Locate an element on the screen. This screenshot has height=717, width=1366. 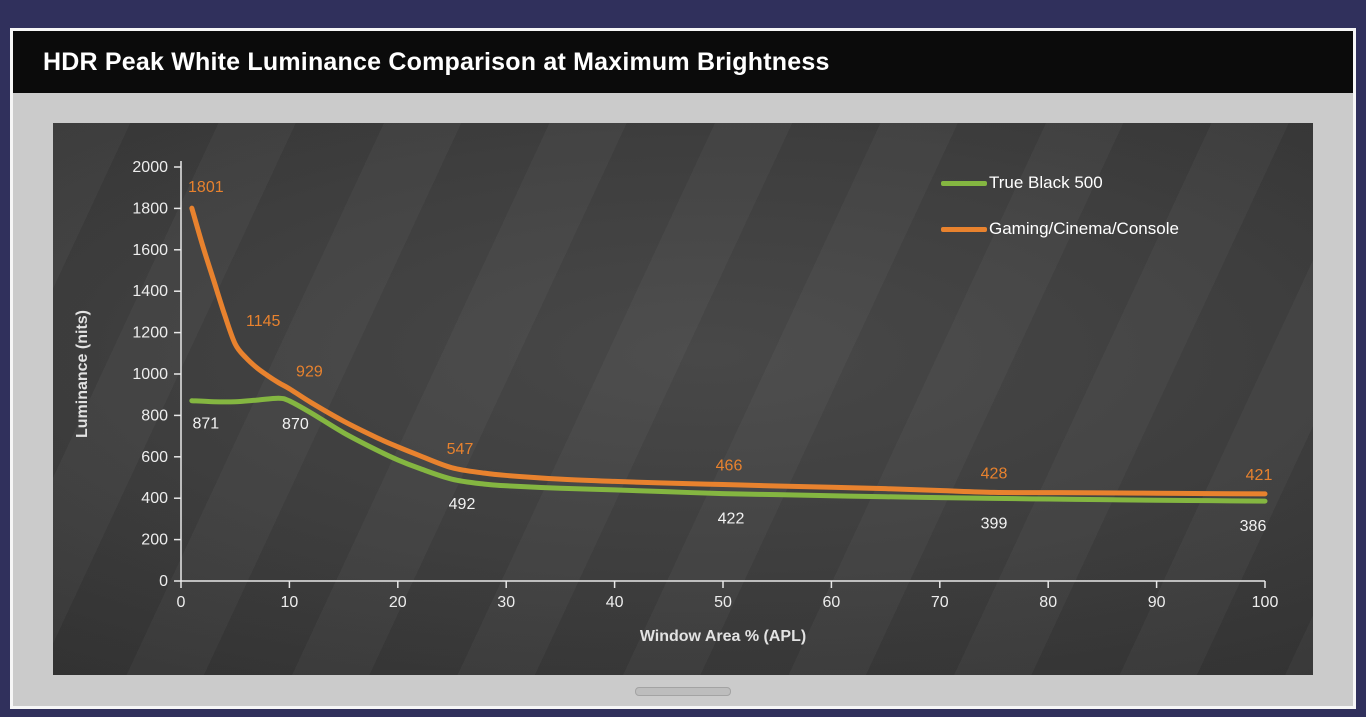
legend-label: Gaming/Cinema/Console is located at coordinates (1084, 228).